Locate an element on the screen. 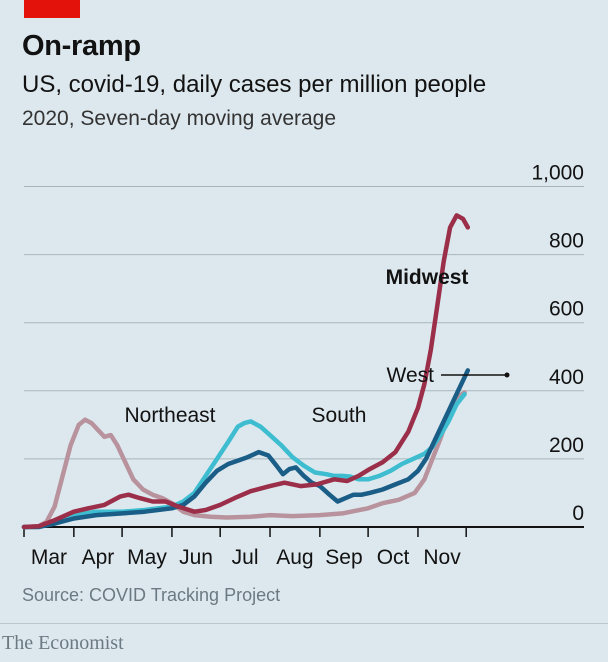  y-tick-labels: 0 200 400 600 800 1,000 is located at coordinates (557, 344).